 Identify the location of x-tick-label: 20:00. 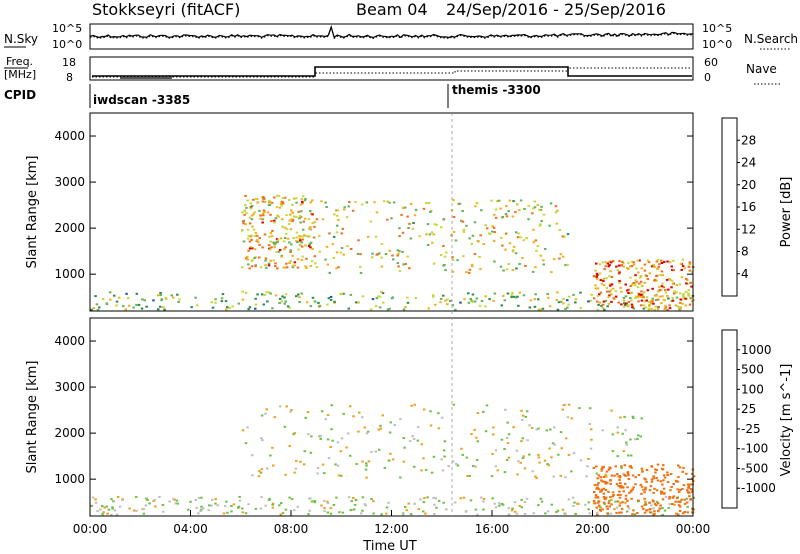
(592, 529).